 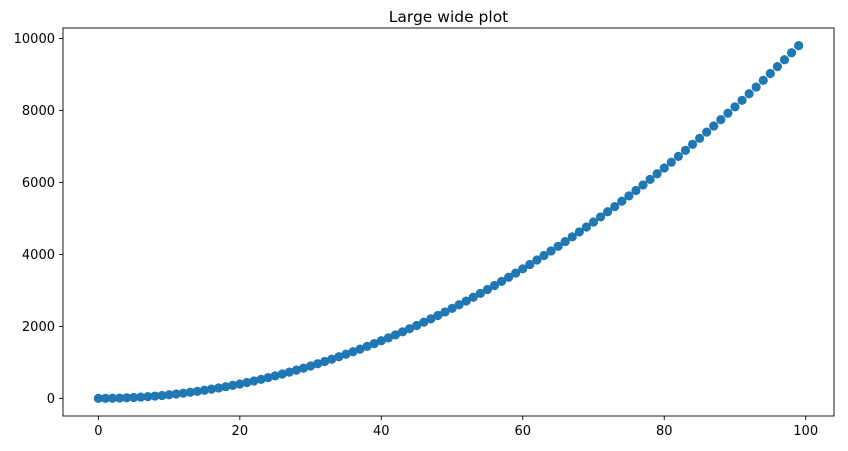 I want to click on y-axis: 0 2000 4000 6000 8000 10000, so click(x=38, y=219).